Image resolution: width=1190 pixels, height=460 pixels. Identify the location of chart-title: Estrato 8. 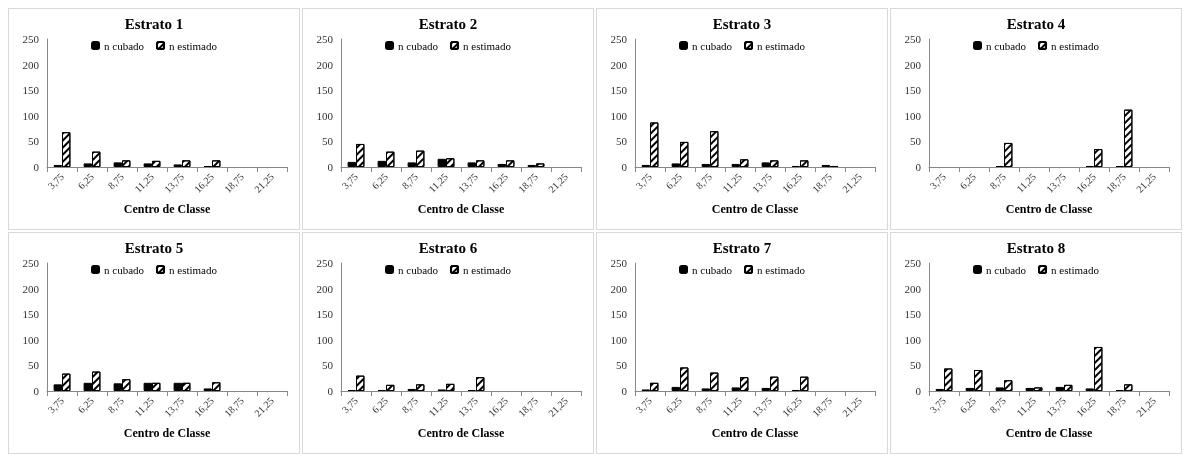
(1036, 247).